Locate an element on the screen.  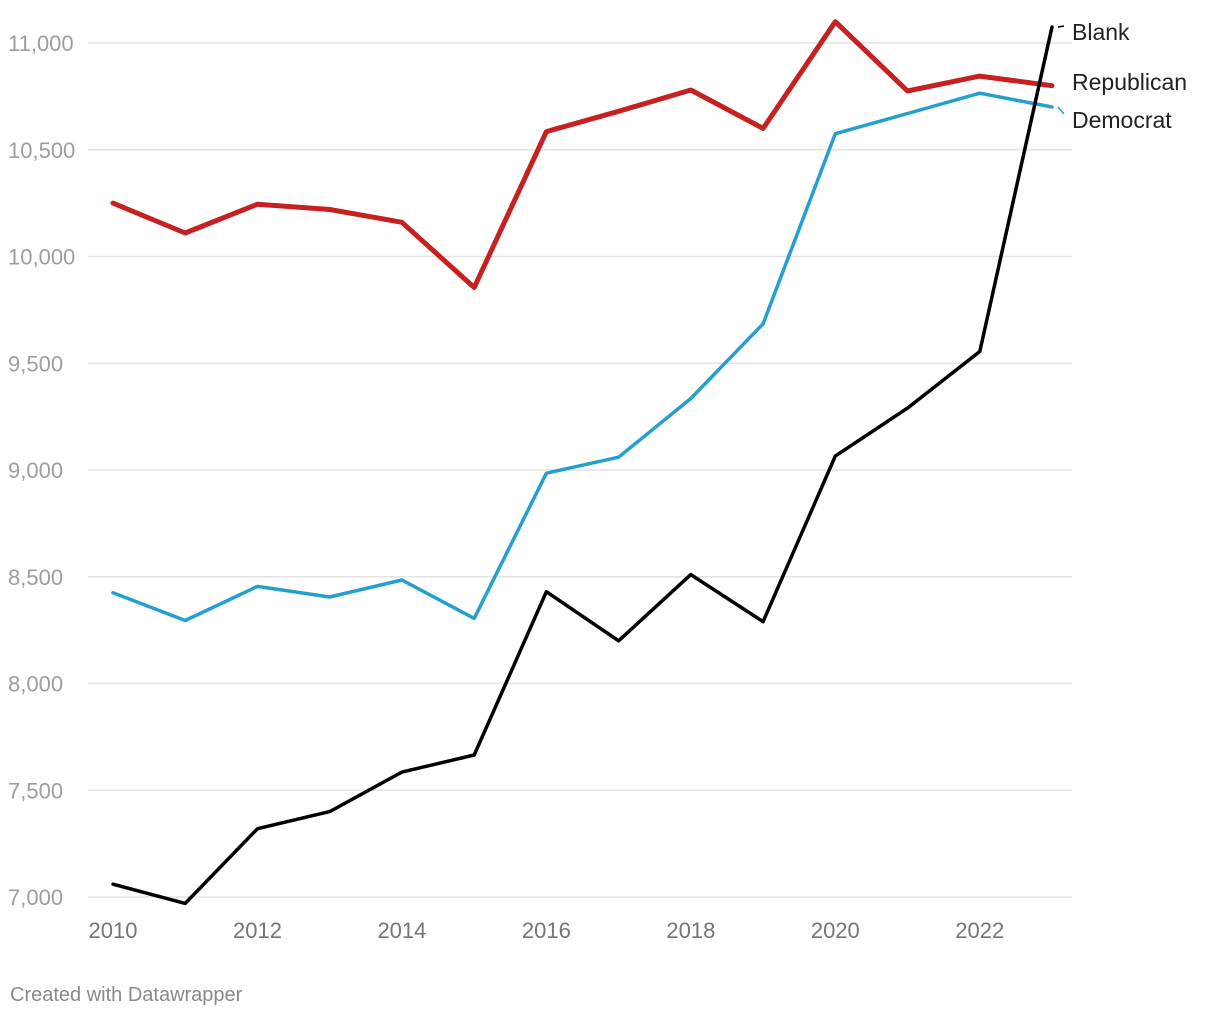
credit-text: Created with Datawrapper is located at coordinates (126, 995).